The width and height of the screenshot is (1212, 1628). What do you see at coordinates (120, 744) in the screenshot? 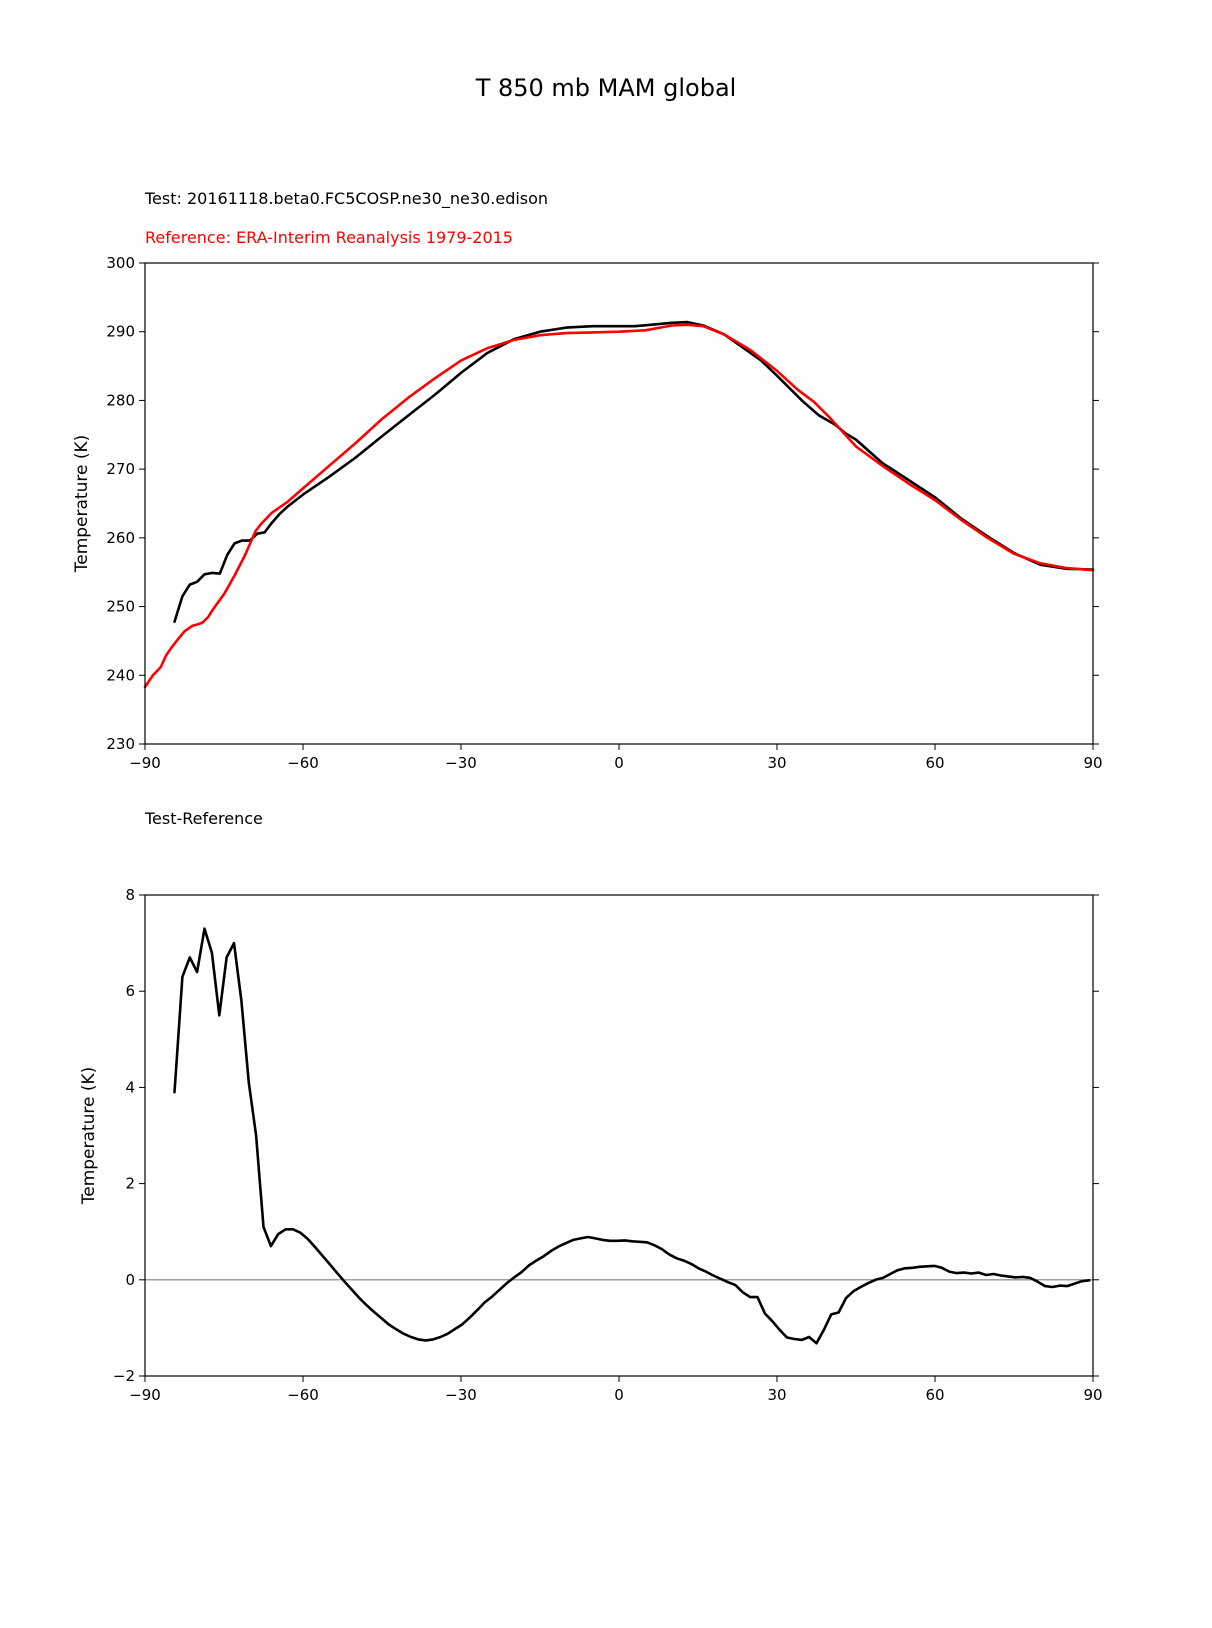
I see `y-tick-label: 230` at bounding box center [120, 744].